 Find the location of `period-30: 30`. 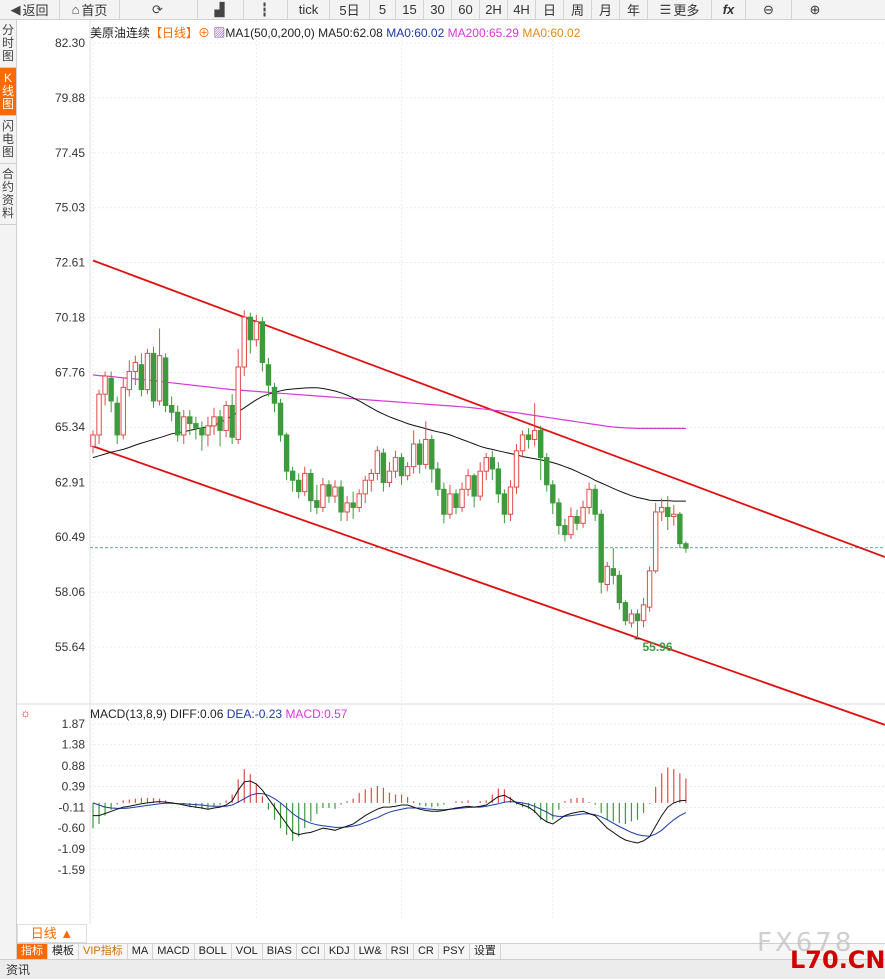

period-30: 30 is located at coordinates (438, 10).